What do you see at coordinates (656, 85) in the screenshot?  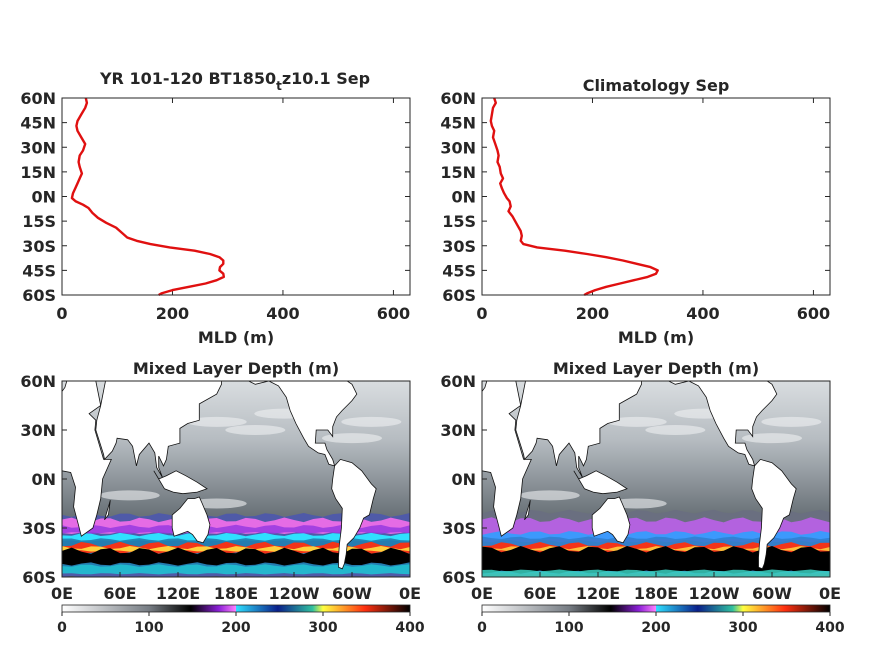 I see `profile-clim-title: Climatology Sep` at bounding box center [656, 85].